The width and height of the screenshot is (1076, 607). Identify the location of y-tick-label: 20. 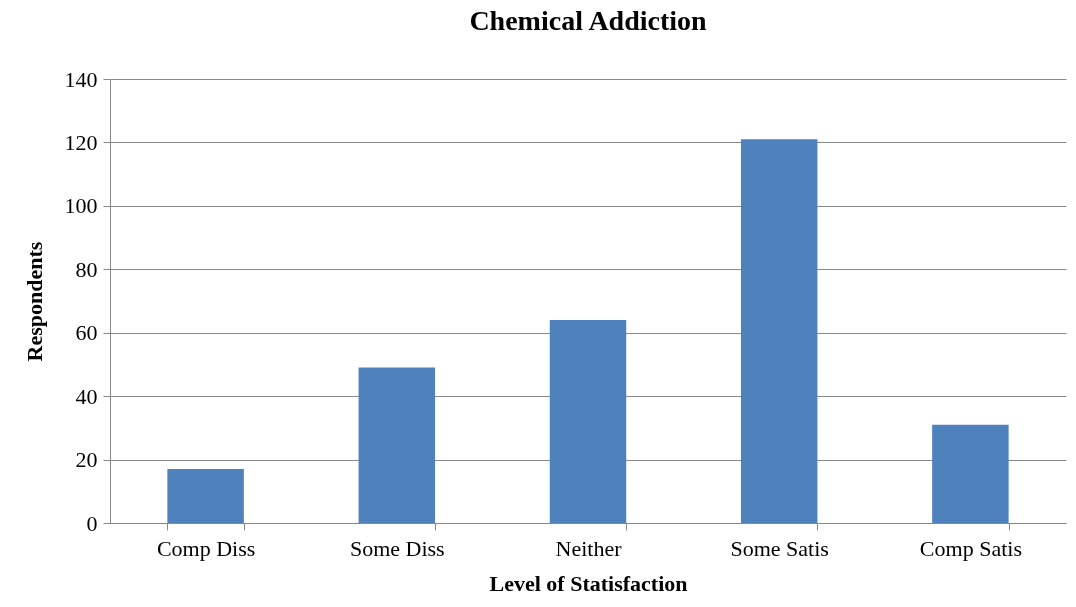
(86, 460).